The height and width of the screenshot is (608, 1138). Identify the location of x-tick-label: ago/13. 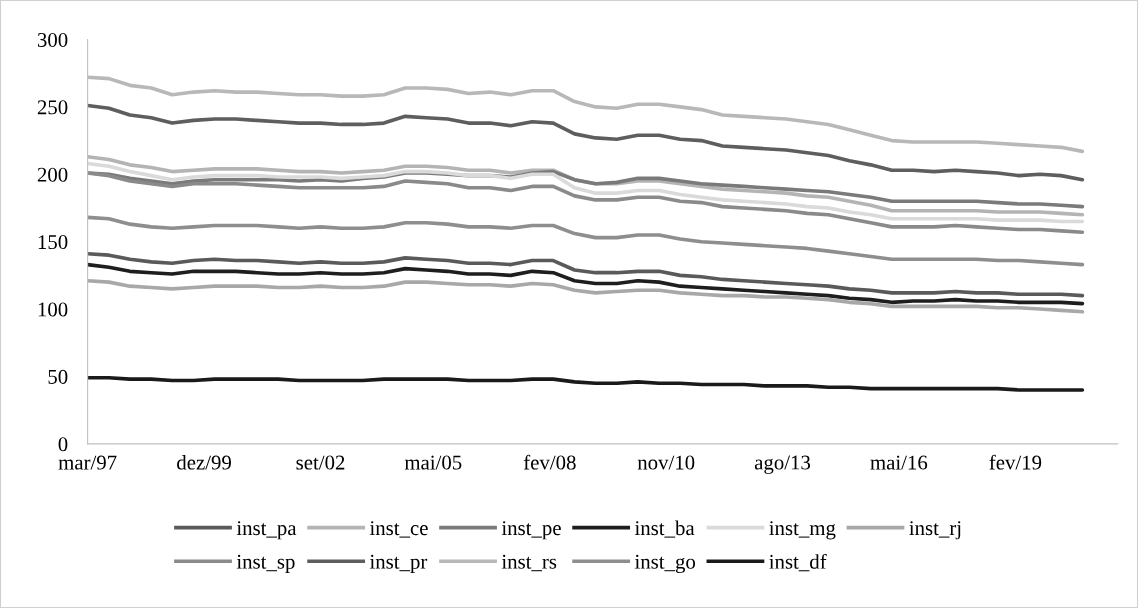
(782, 464).